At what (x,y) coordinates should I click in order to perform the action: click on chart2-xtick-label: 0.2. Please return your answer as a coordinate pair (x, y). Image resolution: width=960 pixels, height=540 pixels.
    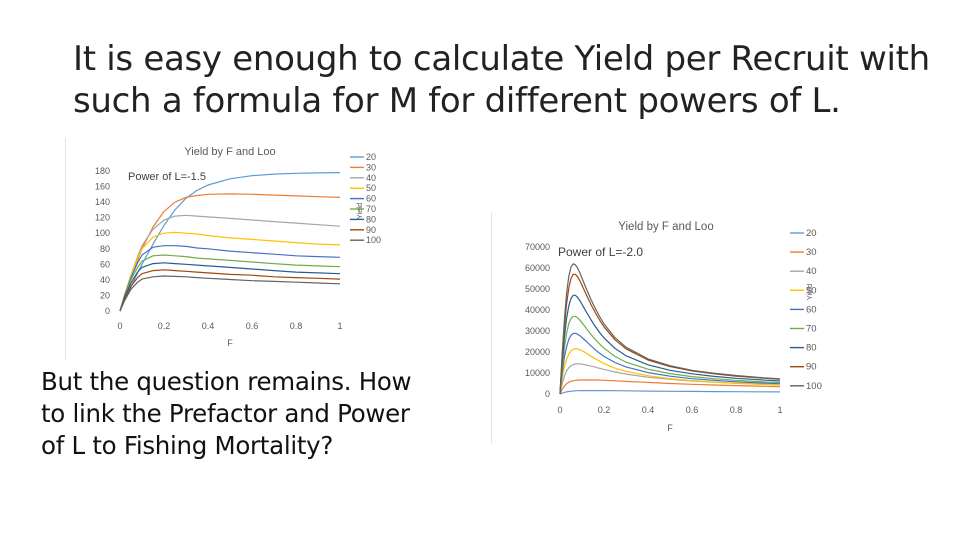
    Looking at the image, I should click on (604, 410).